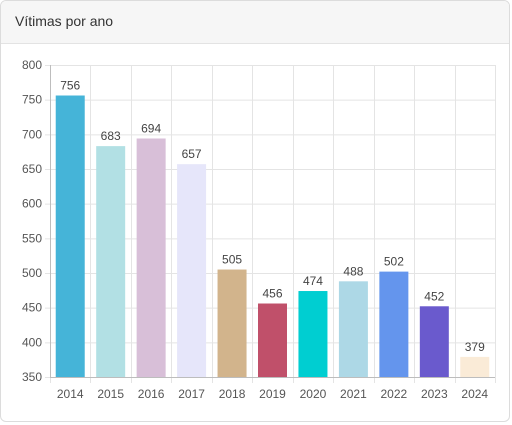 The width and height of the screenshot is (512, 425). Describe the element at coordinates (353, 271) in the screenshot. I see `data-label: 488` at that location.